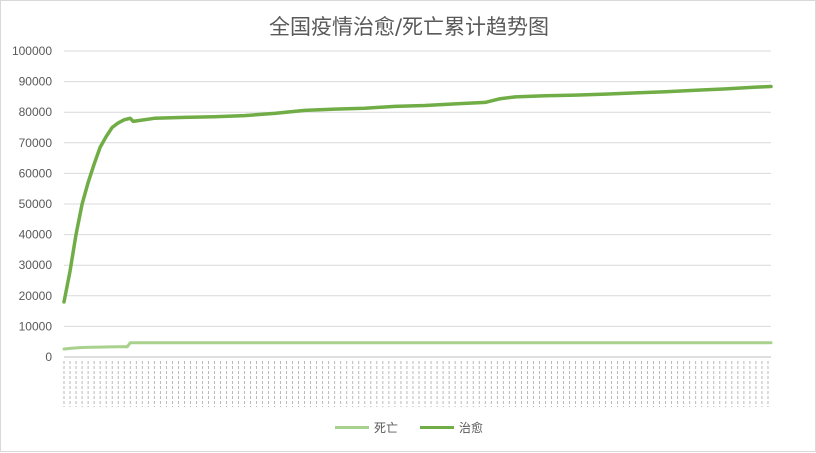 The height and width of the screenshot is (453, 816). Describe the element at coordinates (48, 357) in the screenshot. I see `y-tick-label: 0` at that location.